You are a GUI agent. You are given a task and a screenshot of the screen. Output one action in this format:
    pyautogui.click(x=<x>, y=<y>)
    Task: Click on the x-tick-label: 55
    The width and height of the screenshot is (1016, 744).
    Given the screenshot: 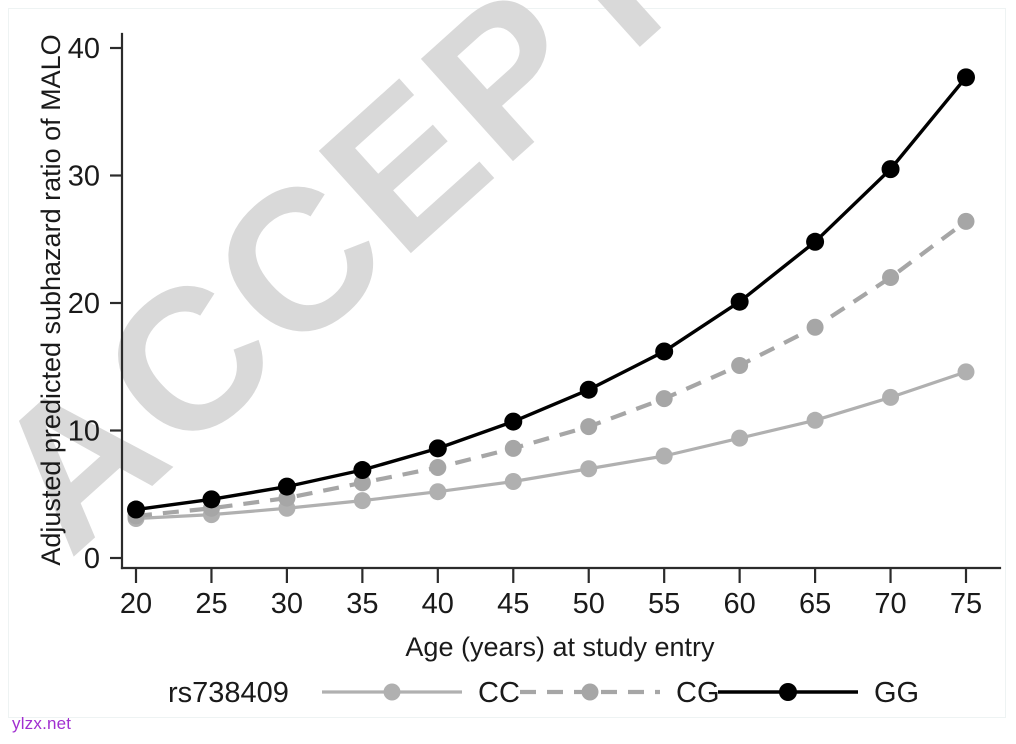 What is the action you would take?
    pyautogui.click(x=664, y=604)
    